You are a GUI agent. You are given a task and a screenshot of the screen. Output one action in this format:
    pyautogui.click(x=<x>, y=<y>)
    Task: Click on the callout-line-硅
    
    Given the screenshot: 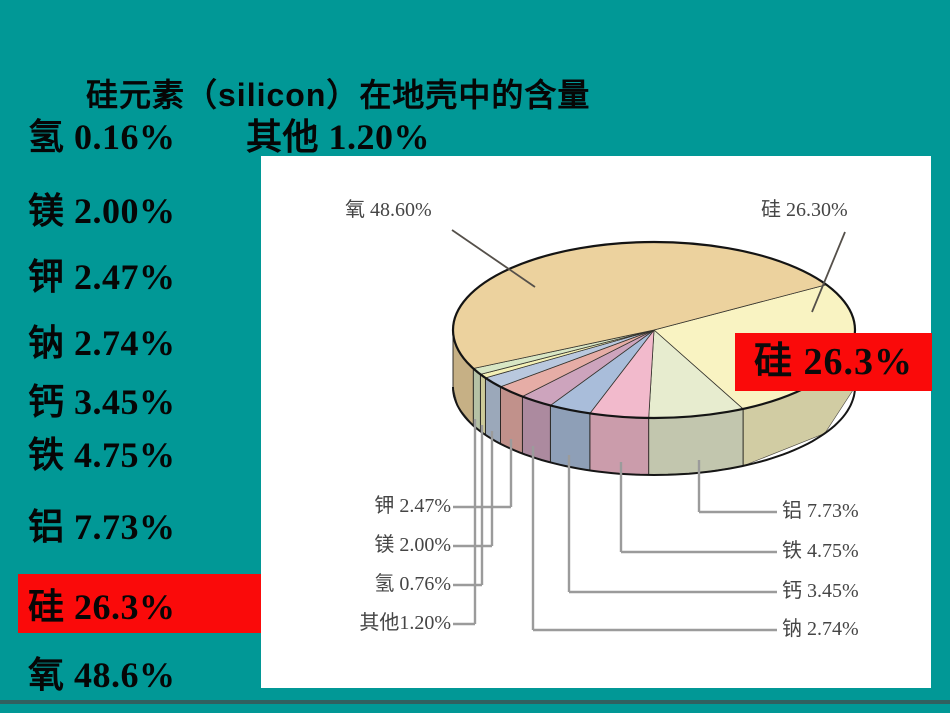 What is the action you would take?
    pyautogui.click(x=828, y=272)
    